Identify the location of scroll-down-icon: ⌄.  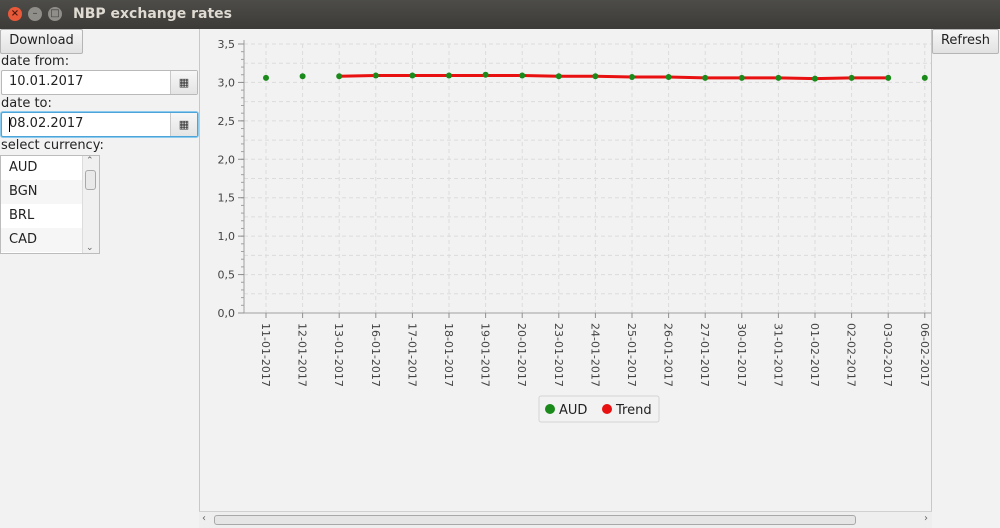
(90, 248).